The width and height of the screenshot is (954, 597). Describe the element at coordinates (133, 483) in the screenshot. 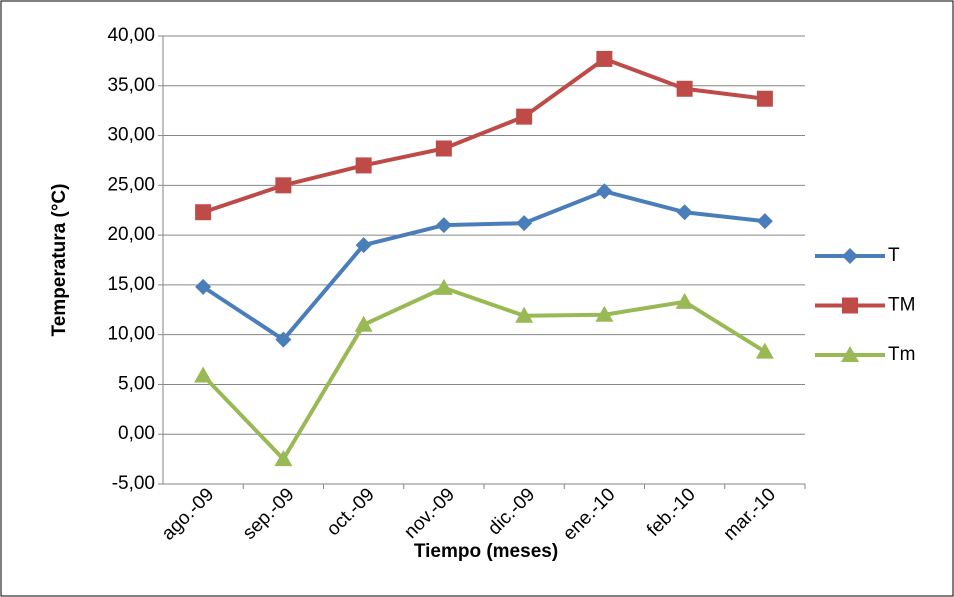

I see `y-tick-label: -5,00` at that location.